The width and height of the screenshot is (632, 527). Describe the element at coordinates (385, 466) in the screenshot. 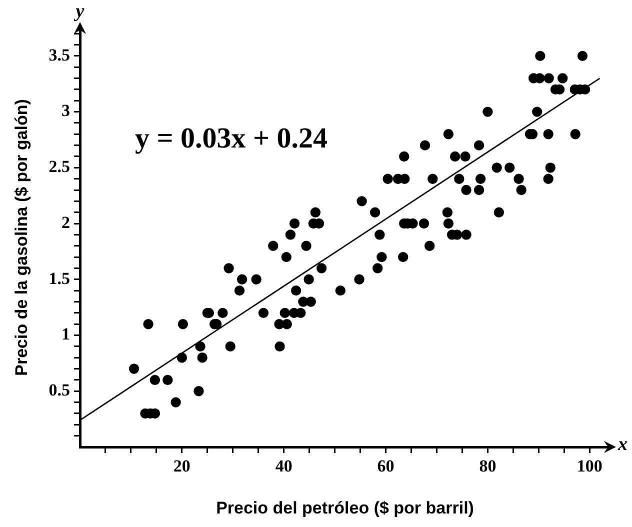

I see `x-tick-label: 60` at that location.